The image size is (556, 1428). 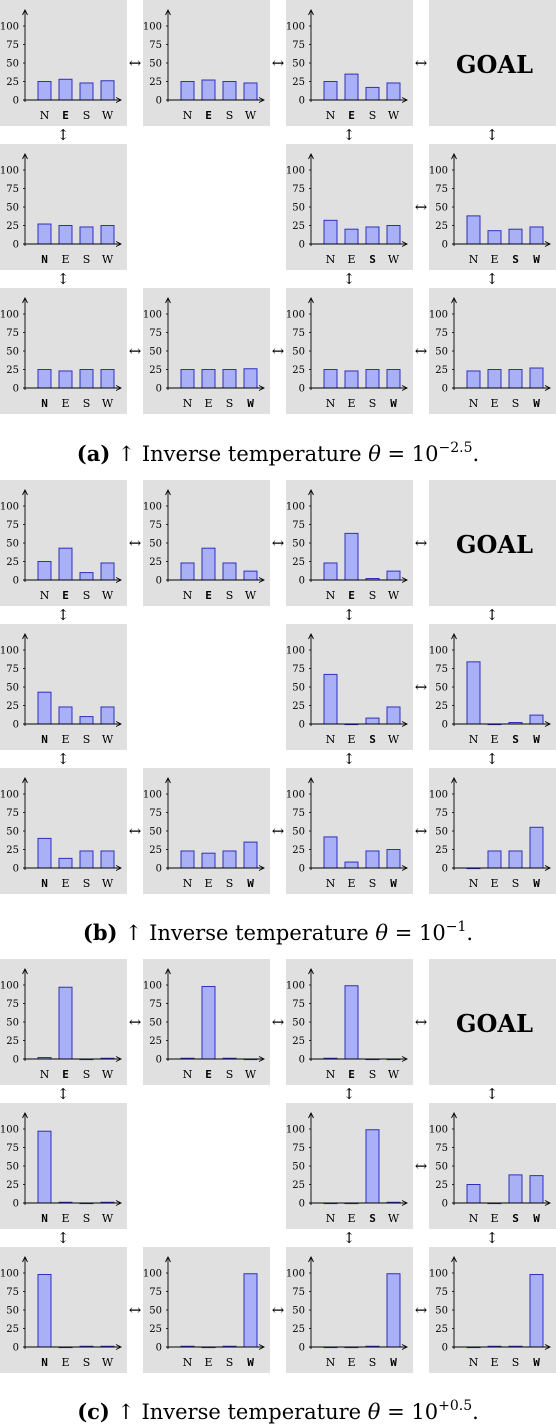 I want to click on caption-exponent: −2.5, so click(x=456, y=448).